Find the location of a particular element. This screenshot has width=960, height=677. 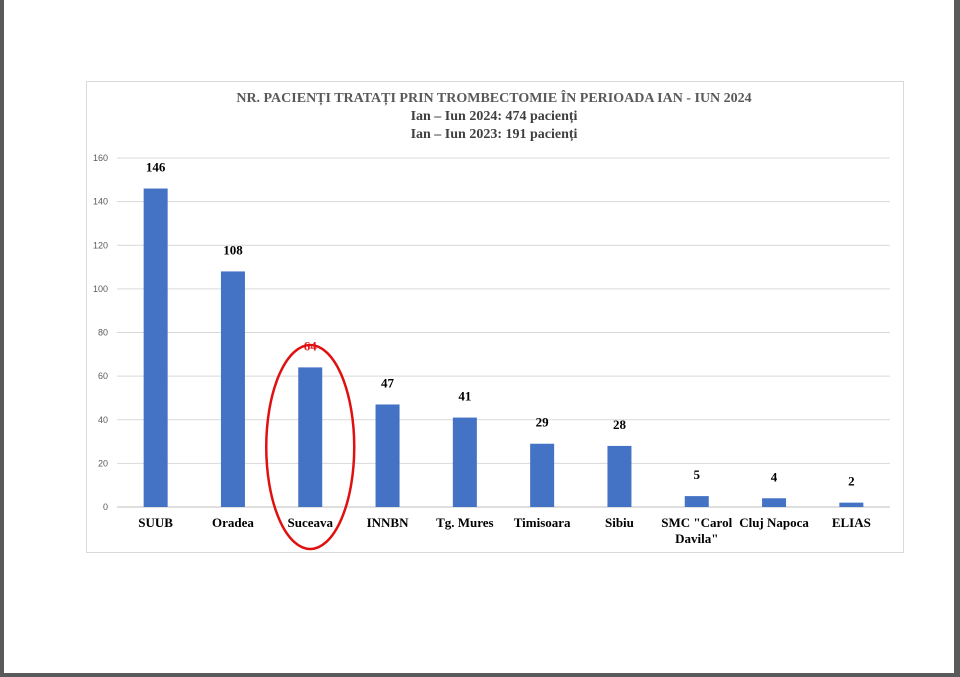

data-label: 146 is located at coordinates (156, 167).